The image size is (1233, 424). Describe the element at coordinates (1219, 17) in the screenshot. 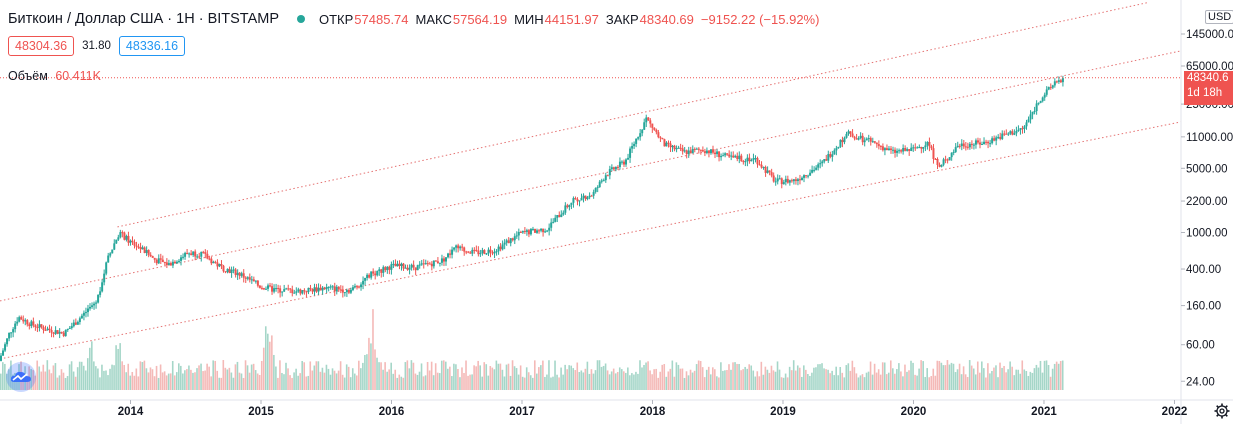

I see `currency-label: USD` at that location.